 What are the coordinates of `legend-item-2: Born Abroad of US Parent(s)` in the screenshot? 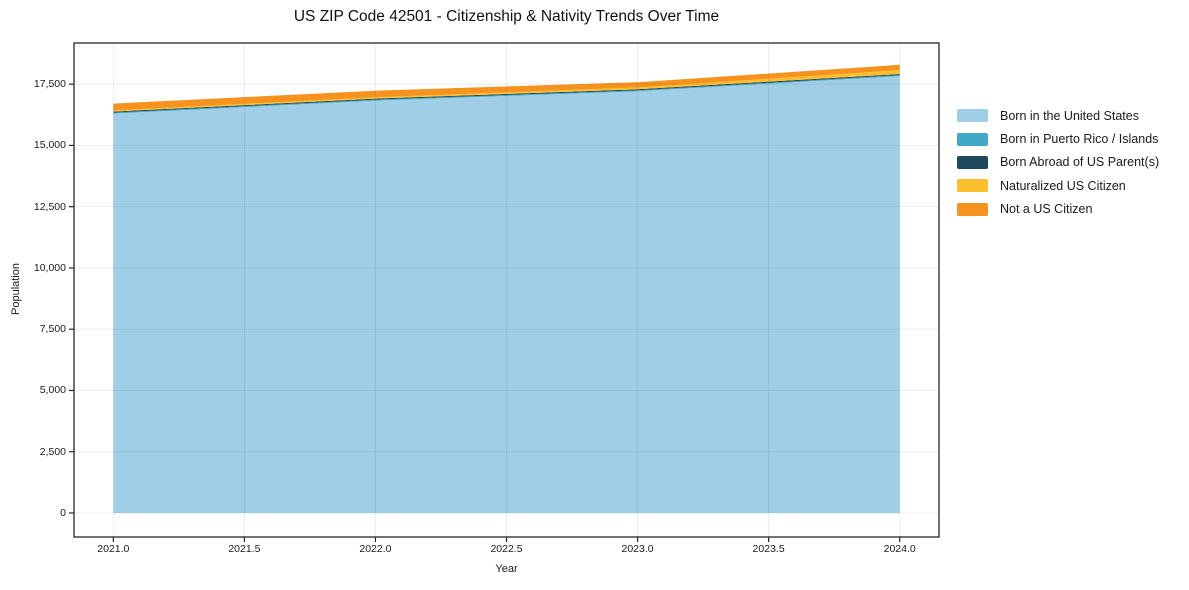 It's located at (1058, 162).